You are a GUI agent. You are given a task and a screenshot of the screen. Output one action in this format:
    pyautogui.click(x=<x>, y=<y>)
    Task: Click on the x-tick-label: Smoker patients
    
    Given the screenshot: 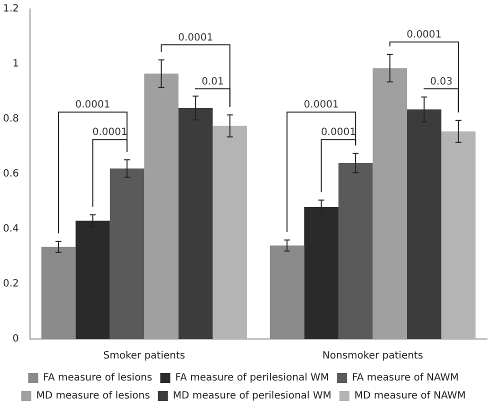 What is the action you would take?
    pyautogui.click(x=144, y=356)
    